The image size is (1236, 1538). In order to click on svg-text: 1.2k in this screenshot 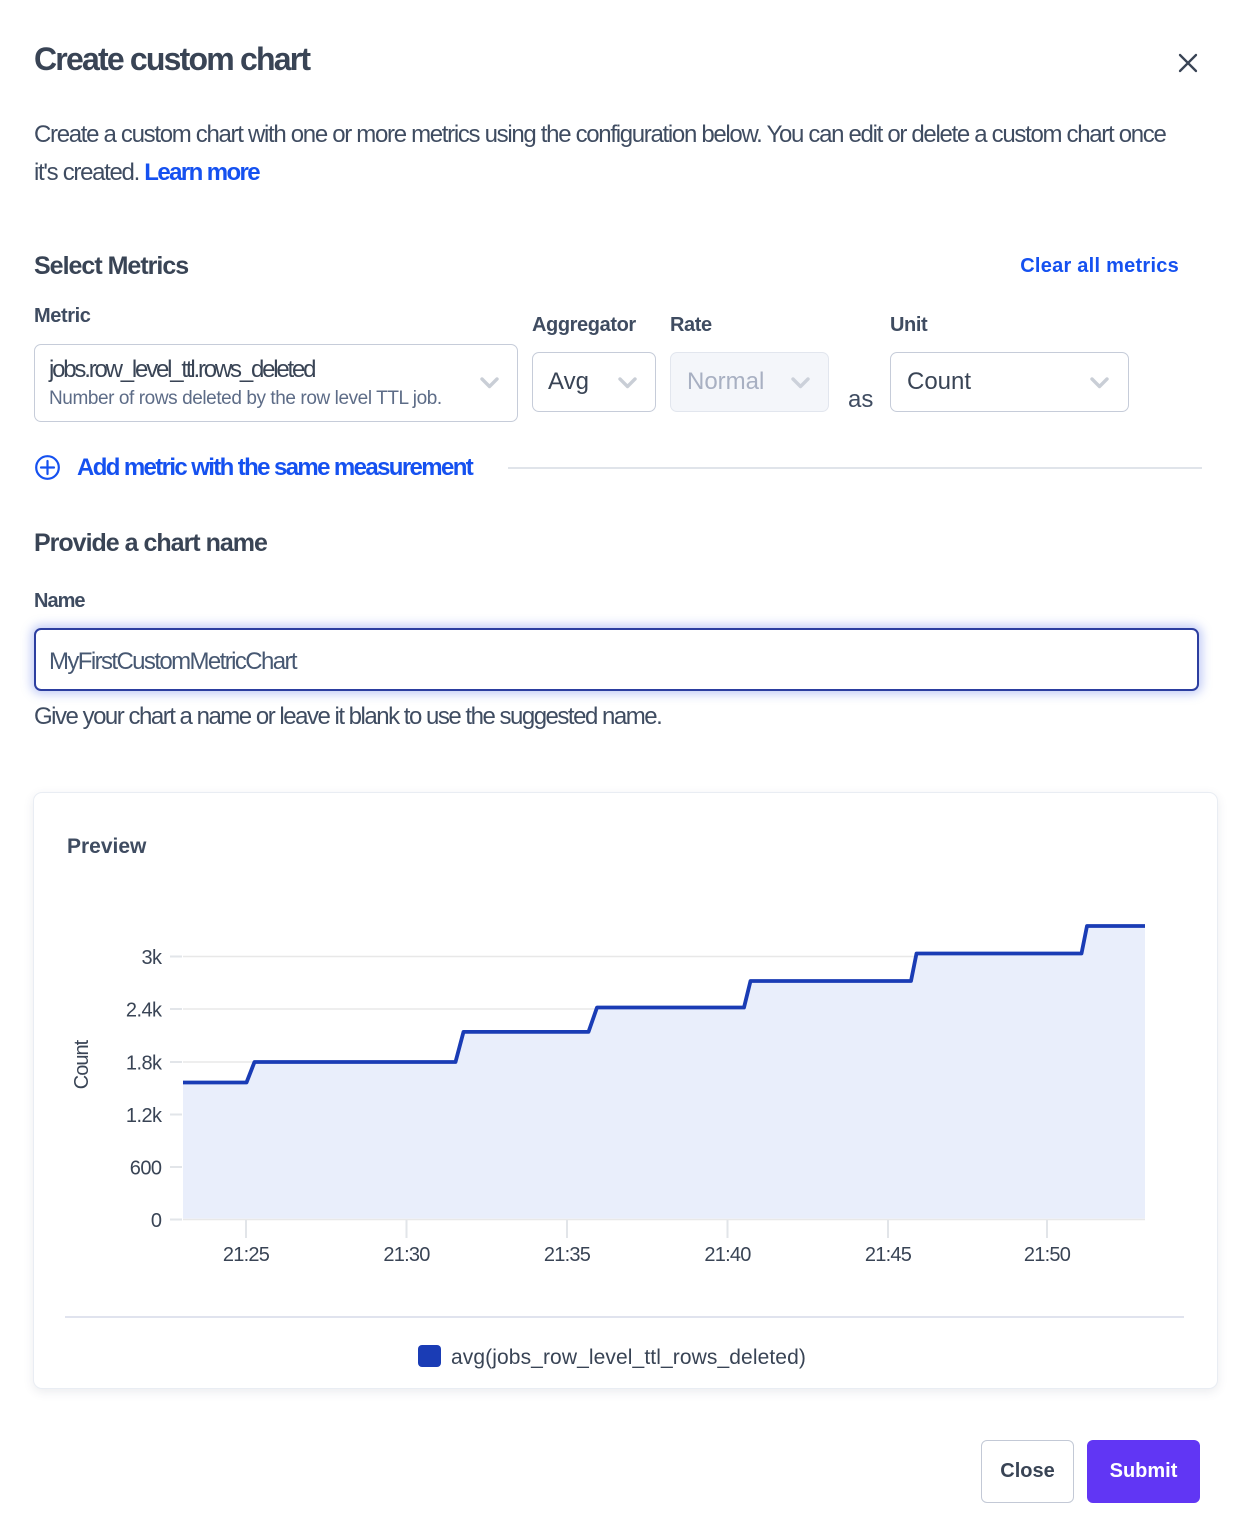, I will do `click(144, 1116)`.